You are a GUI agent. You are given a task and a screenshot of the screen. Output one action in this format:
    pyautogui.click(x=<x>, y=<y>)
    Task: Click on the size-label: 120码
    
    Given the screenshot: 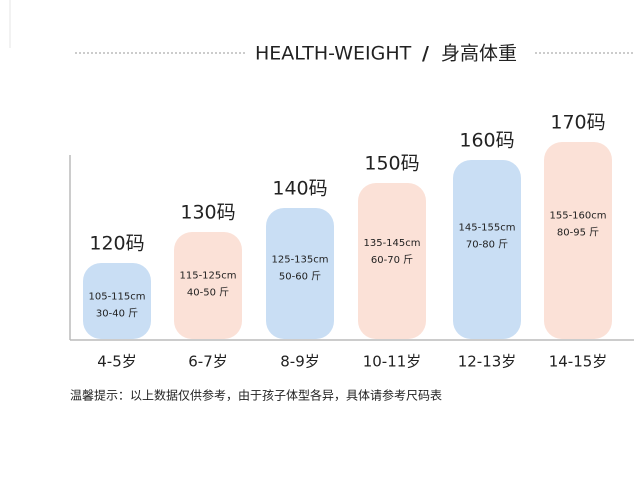 What is the action you would take?
    pyautogui.click(x=116, y=244)
    